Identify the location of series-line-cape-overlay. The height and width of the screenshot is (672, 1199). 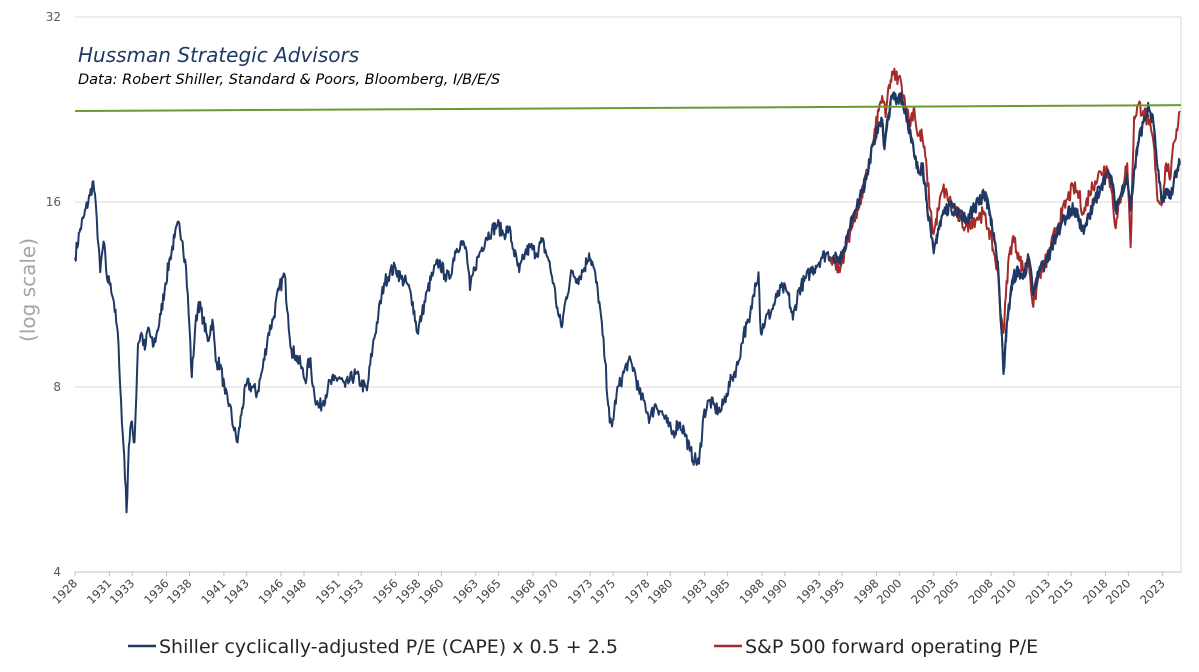
(1006, 233).